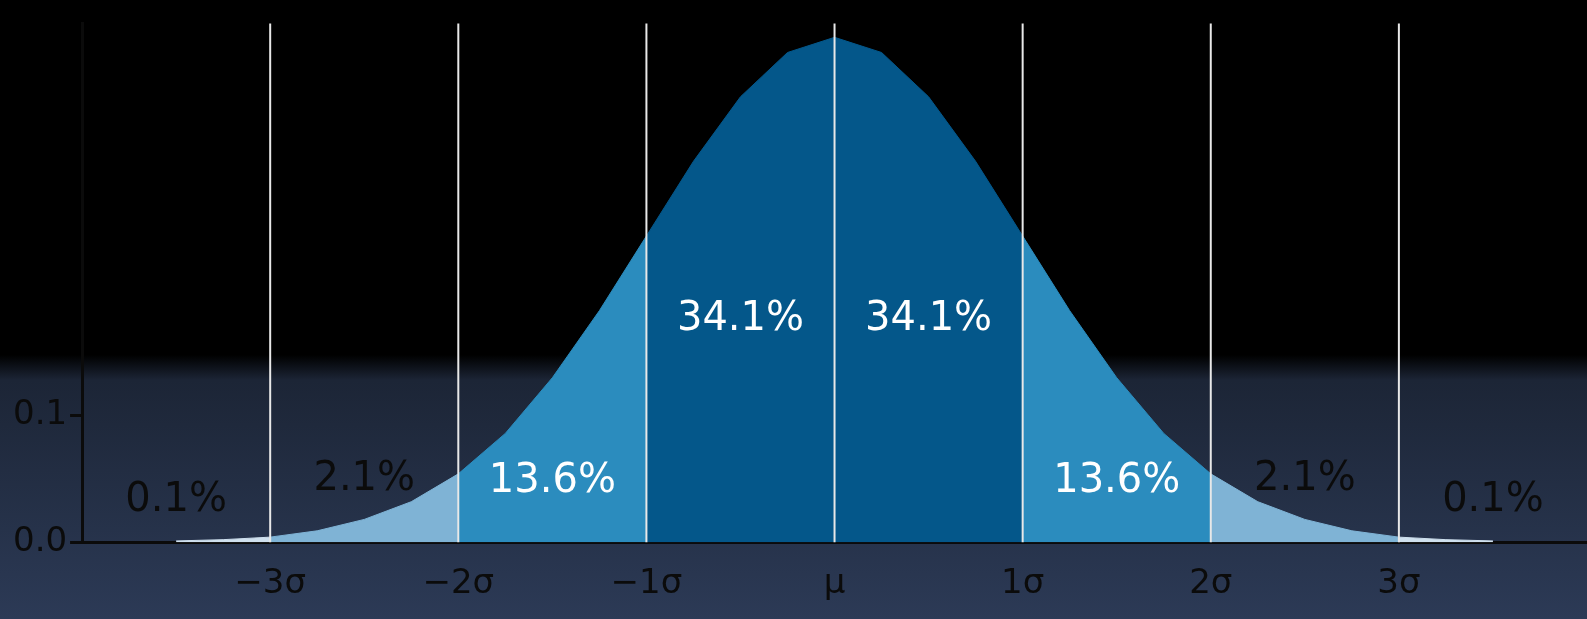 The height and width of the screenshot is (619, 1587). Describe the element at coordinates (40, 539) in the screenshot. I see `y-tick-label: 0.0` at that location.